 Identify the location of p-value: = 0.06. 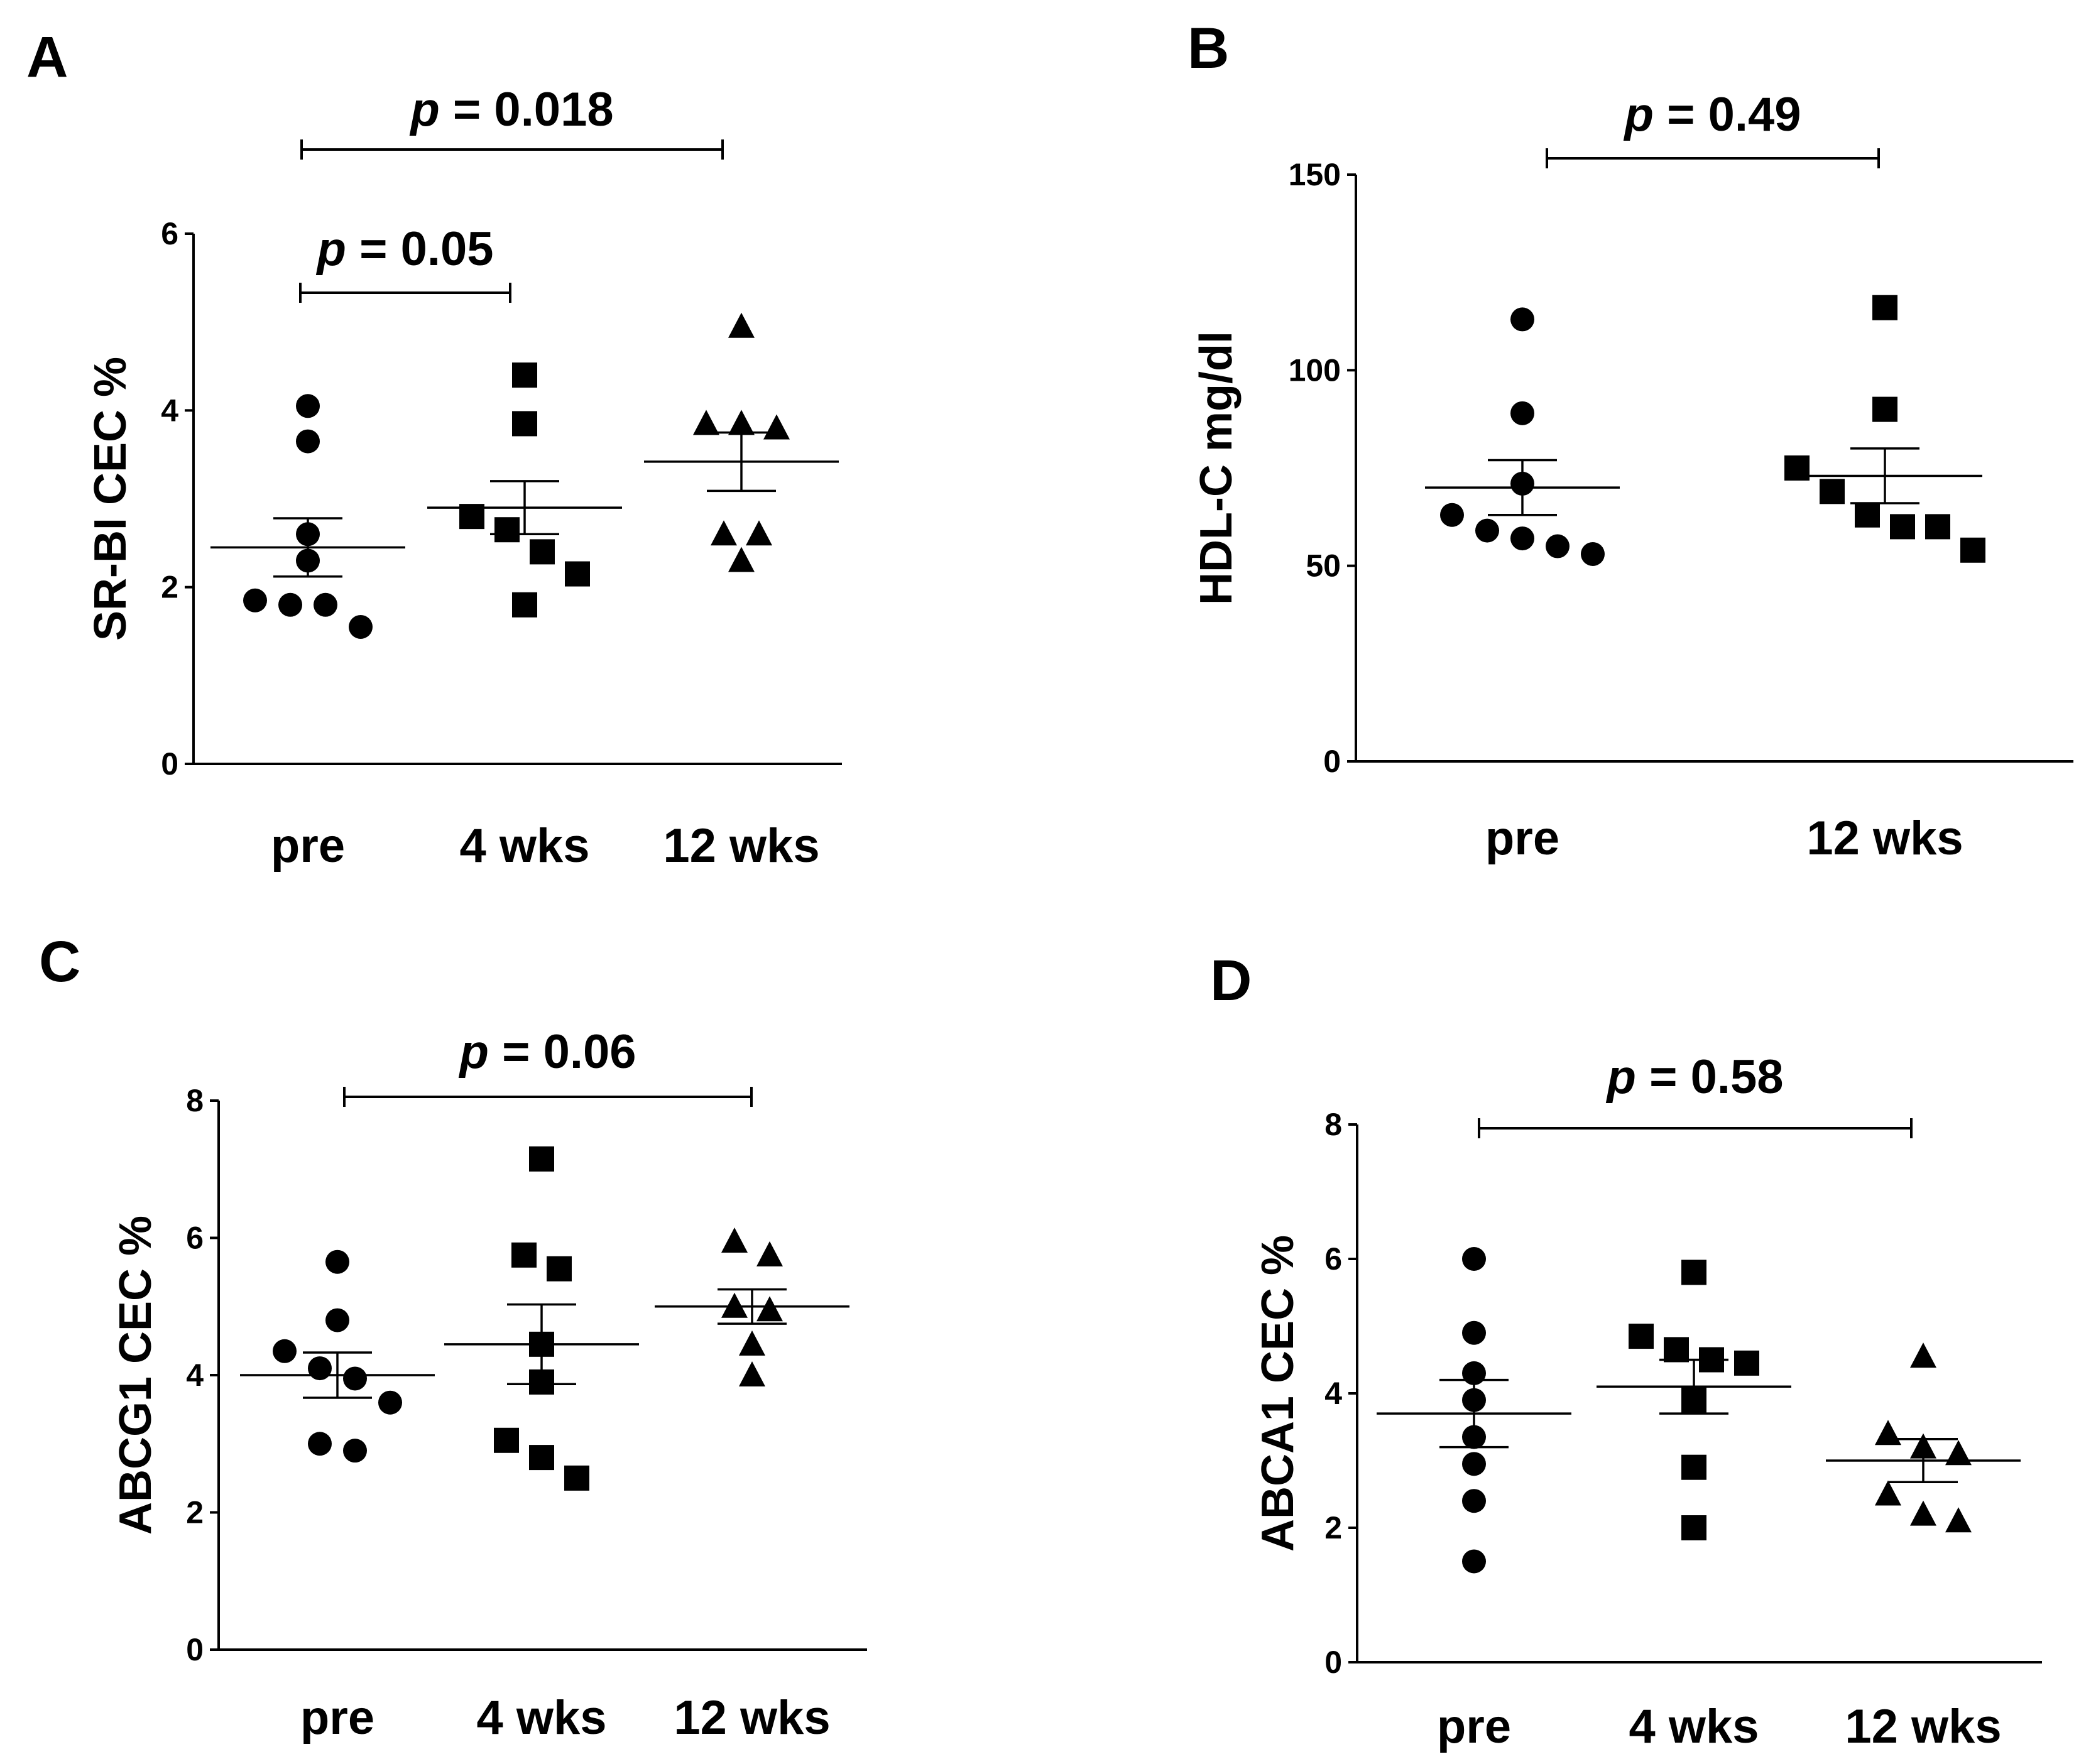
(562, 1052).